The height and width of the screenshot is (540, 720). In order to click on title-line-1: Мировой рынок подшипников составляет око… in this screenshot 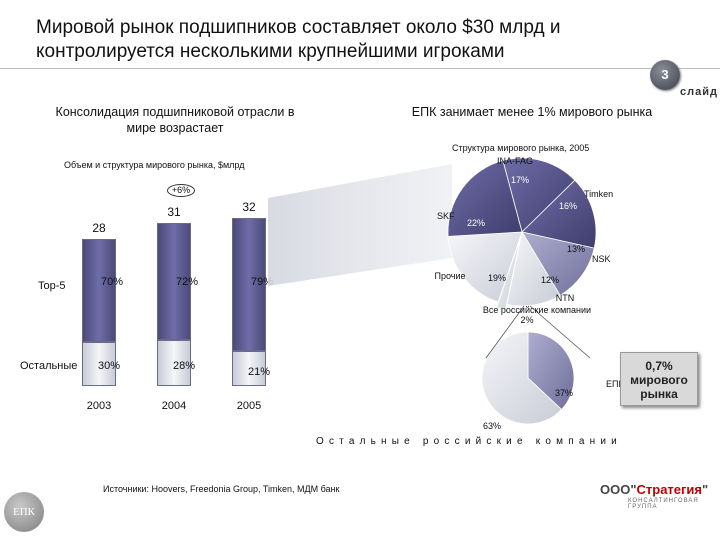, I will do `click(298, 27)`.